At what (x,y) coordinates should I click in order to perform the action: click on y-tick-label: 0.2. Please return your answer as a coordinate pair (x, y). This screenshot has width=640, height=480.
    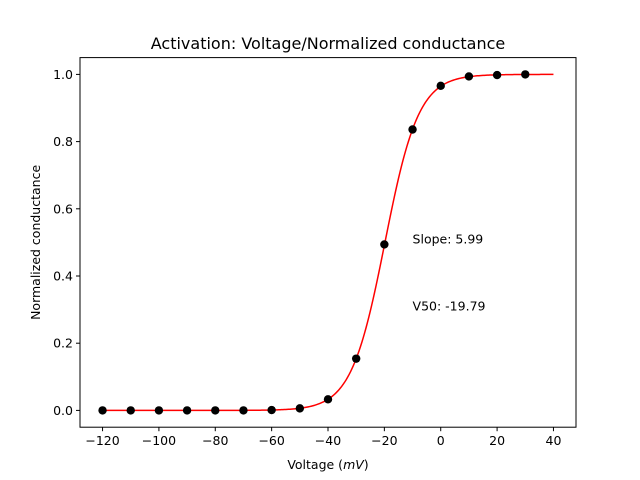
    Looking at the image, I should click on (63, 343).